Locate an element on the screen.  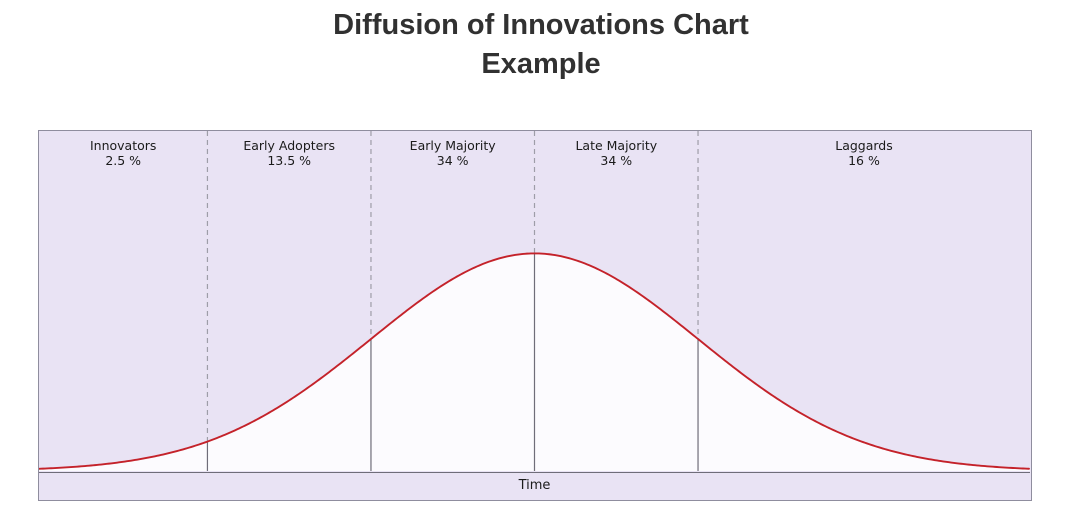
x-axis-strip: Time is located at coordinates (534, 486).